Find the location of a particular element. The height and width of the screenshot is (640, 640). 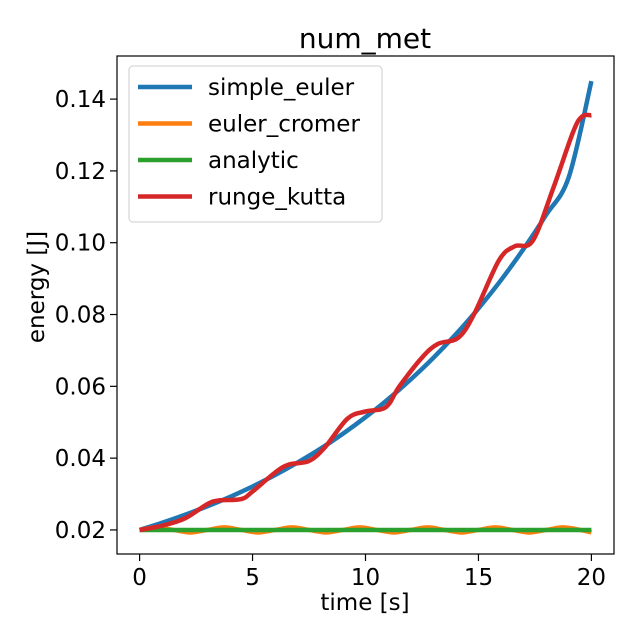

x-axis: 0 5 10 15 20 is located at coordinates (369, 572).